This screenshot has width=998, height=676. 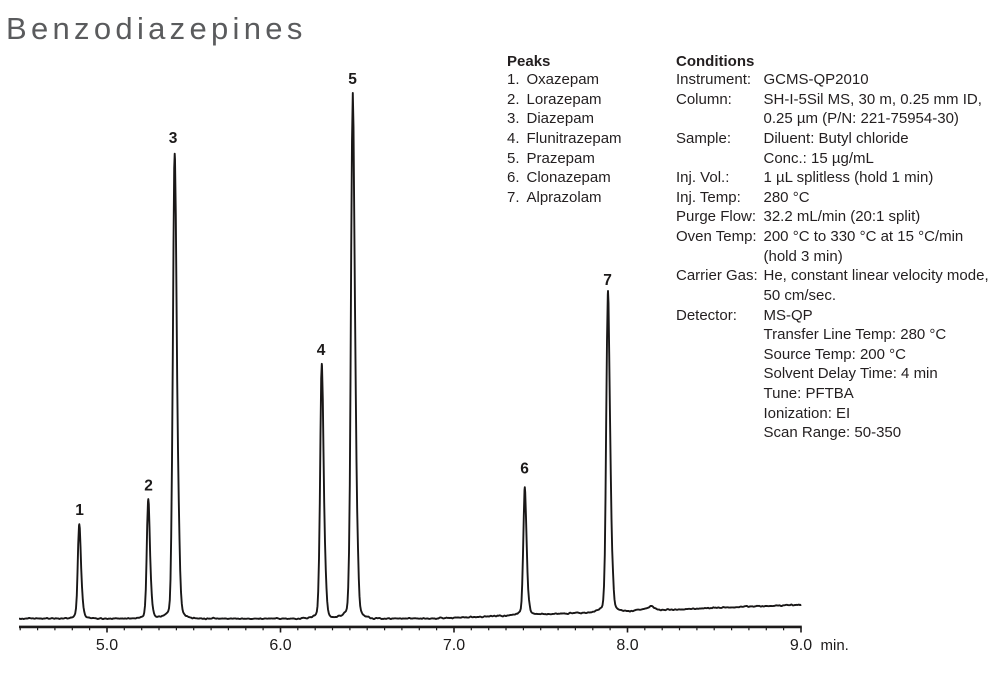 What do you see at coordinates (352, 79) in the screenshot?
I see `svg-text: 5` at bounding box center [352, 79].